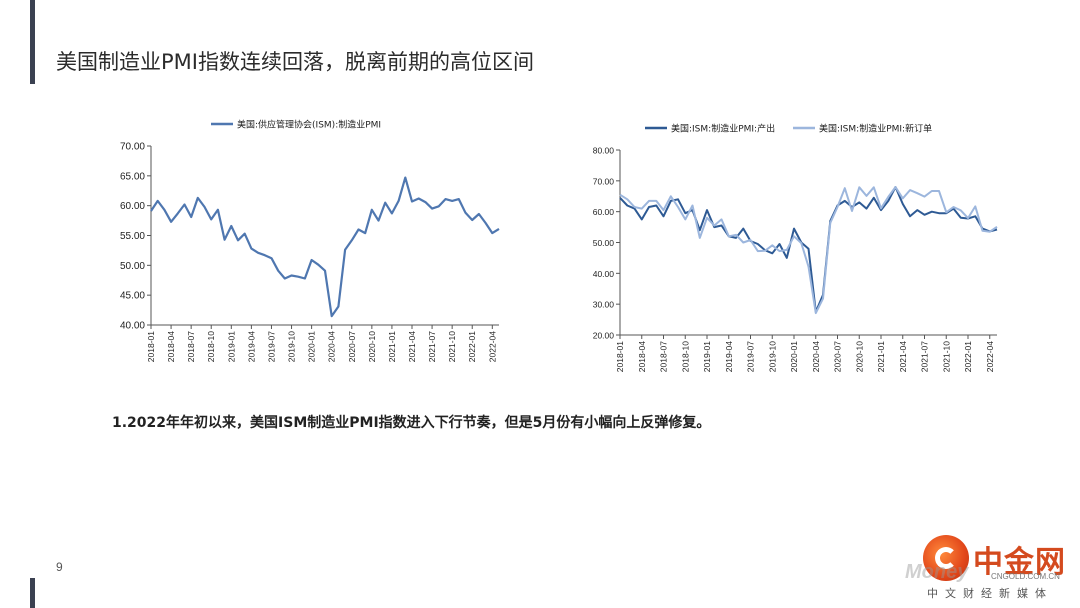 This screenshot has width=1080, height=608. What do you see at coordinates (937, 572) in the screenshot?
I see `logo-watermark: Money` at bounding box center [937, 572].